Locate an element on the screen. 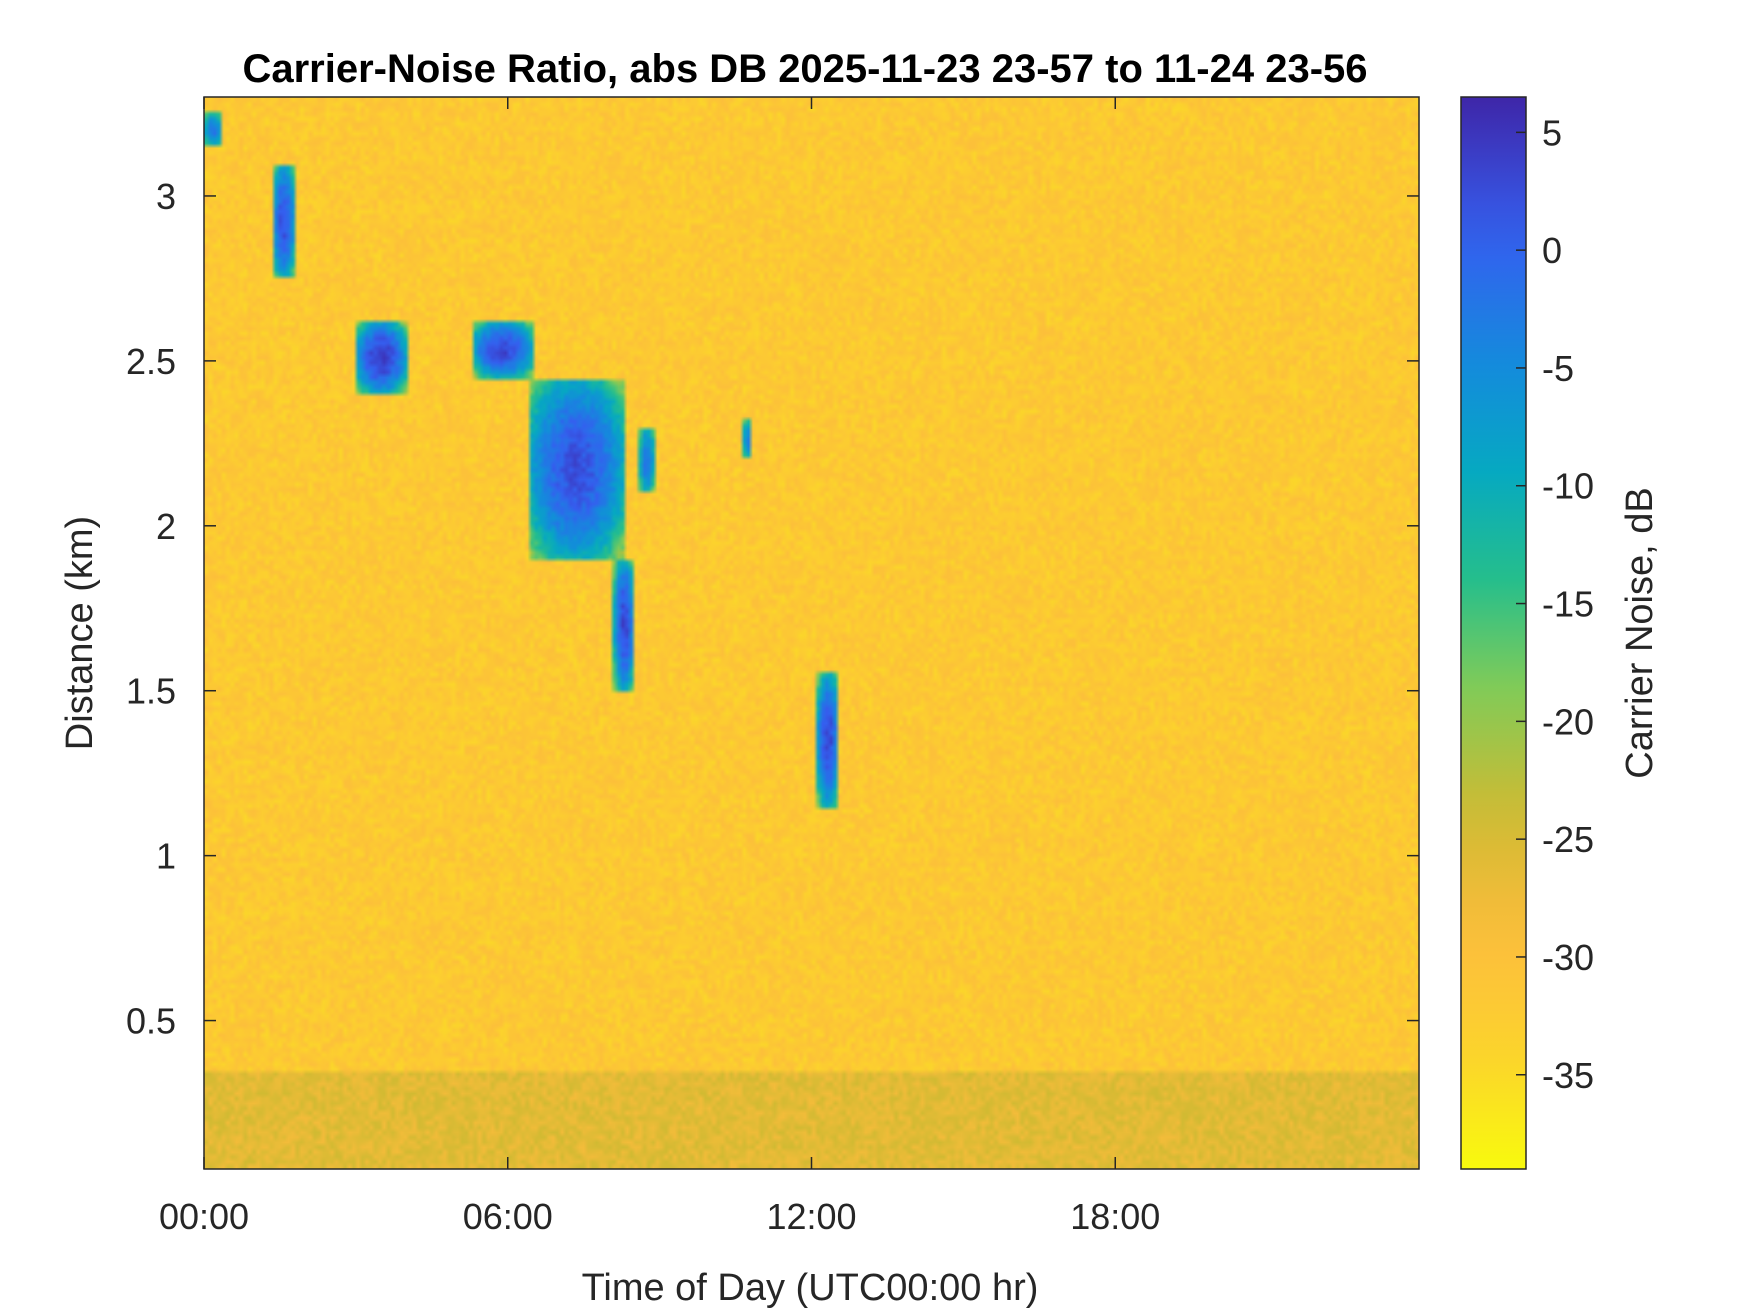 The width and height of the screenshot is (1750, 1313). colorbar-tick-label: -10 is located at coordinates (1568, 486).